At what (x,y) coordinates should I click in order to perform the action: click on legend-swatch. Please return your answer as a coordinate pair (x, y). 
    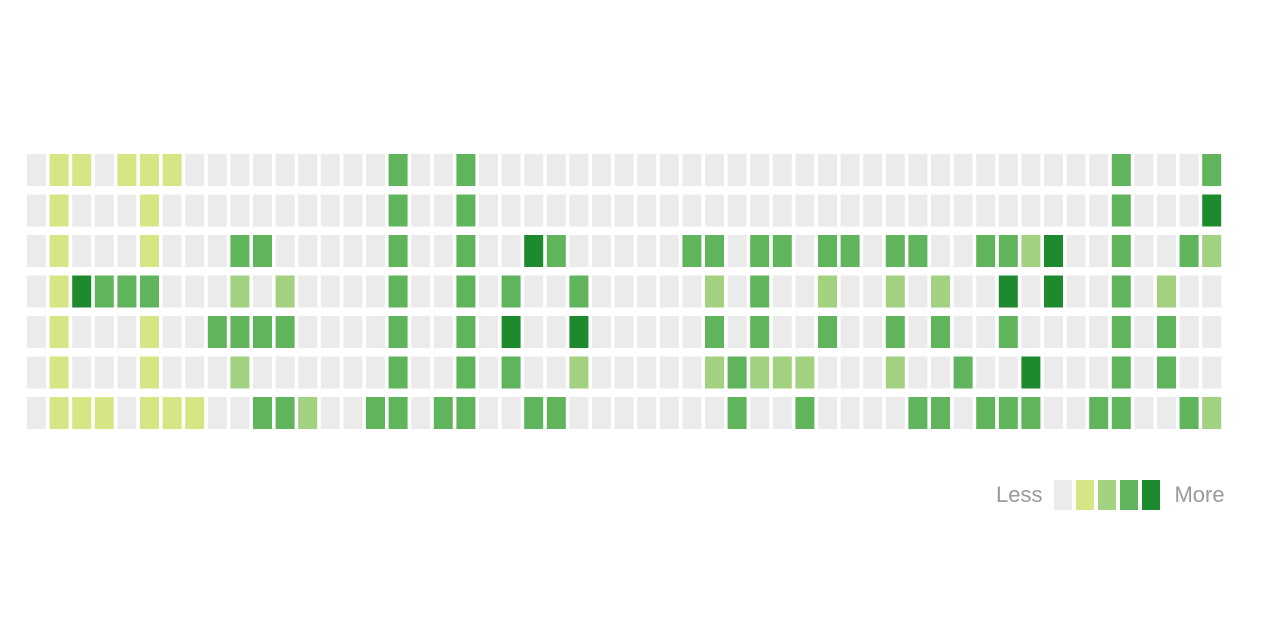
    Looking at the image, I should click on (1151, 495).